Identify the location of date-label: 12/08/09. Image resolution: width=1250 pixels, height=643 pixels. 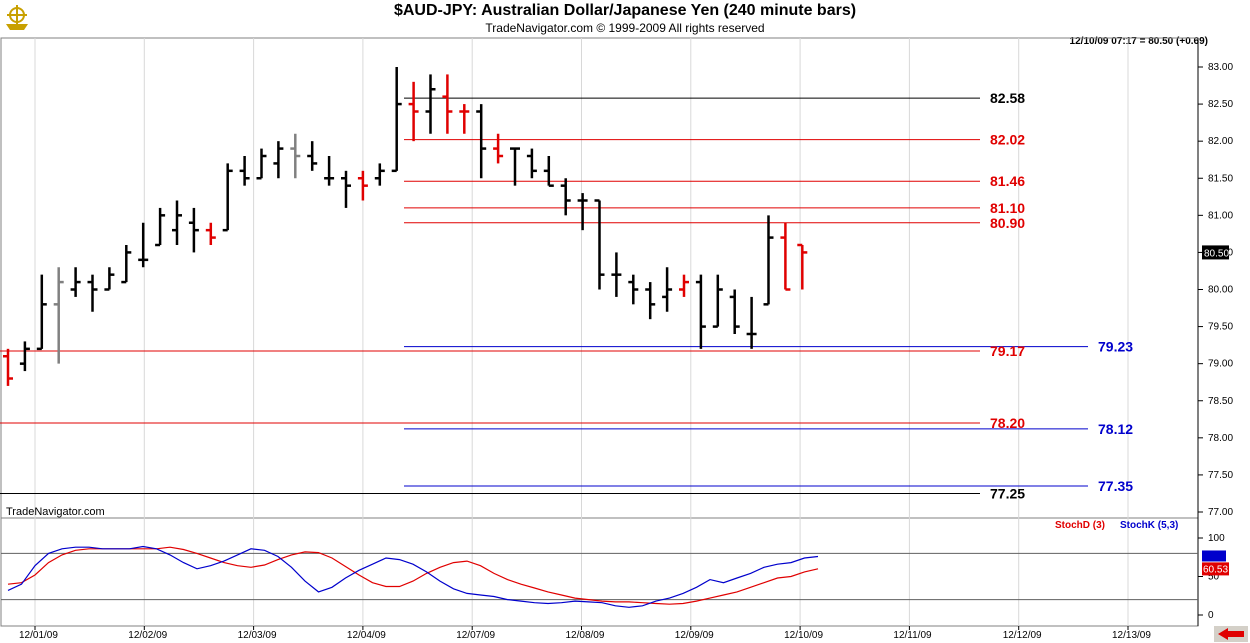
(585, 635).